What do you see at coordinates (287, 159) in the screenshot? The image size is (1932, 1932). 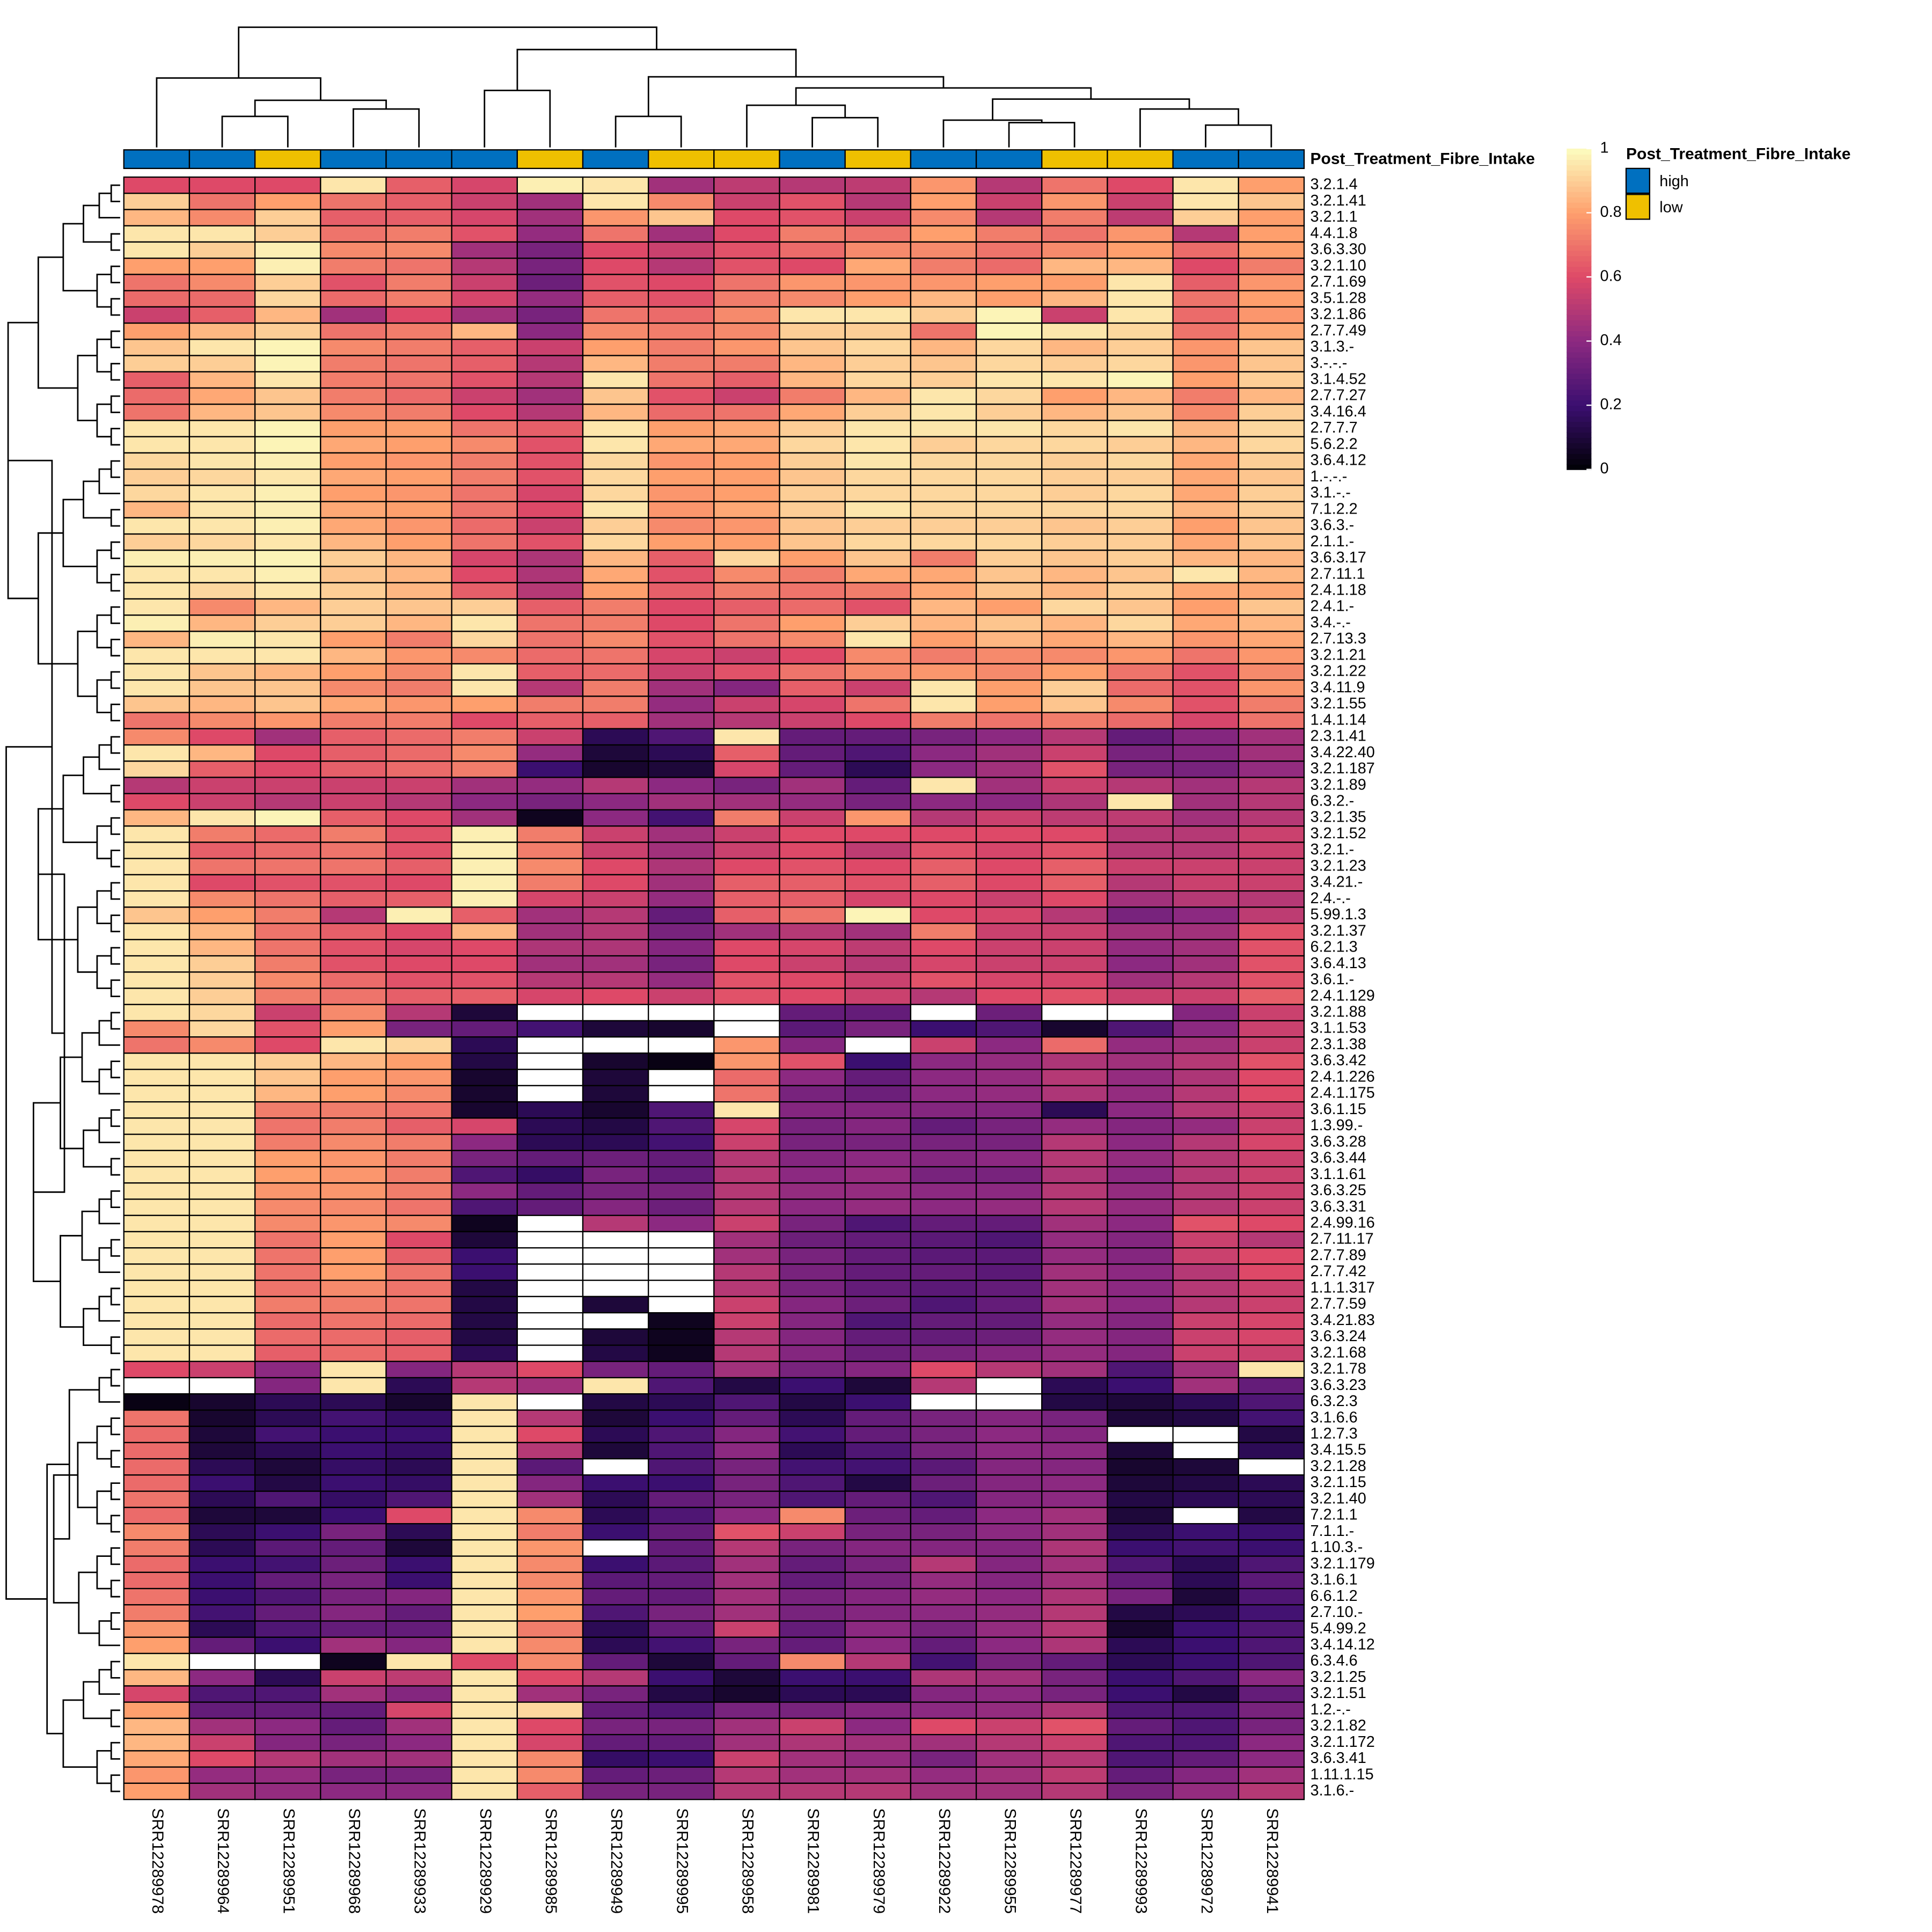 I see `annotation-cell` at bounding box center [287, 159].